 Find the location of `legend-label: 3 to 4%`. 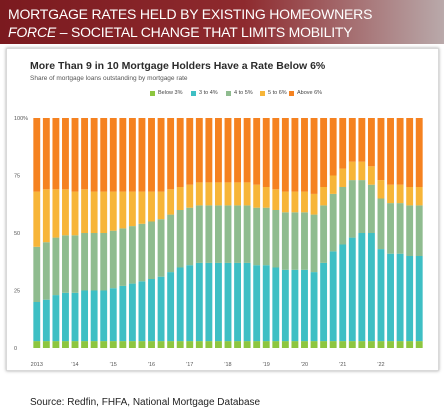

legend-label: 3 to 4% is located at coordinates (208, 93).